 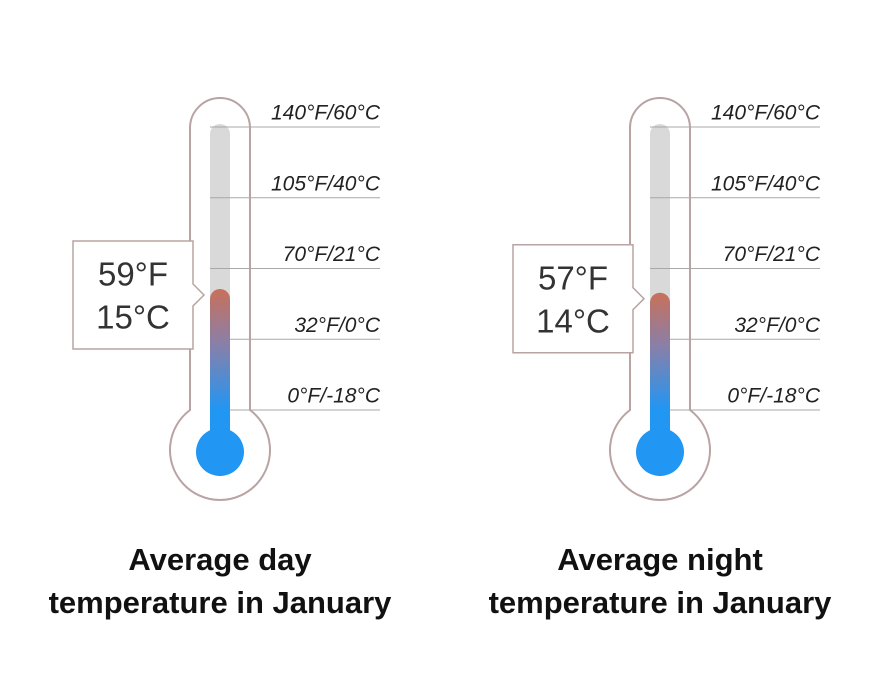 I want to click on reading-c: 15°C, so click(x=133, y=317).